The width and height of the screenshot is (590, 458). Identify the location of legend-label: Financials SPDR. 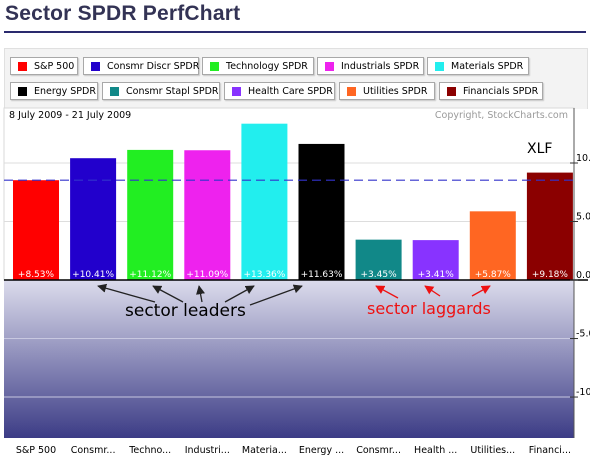
(501, 91).